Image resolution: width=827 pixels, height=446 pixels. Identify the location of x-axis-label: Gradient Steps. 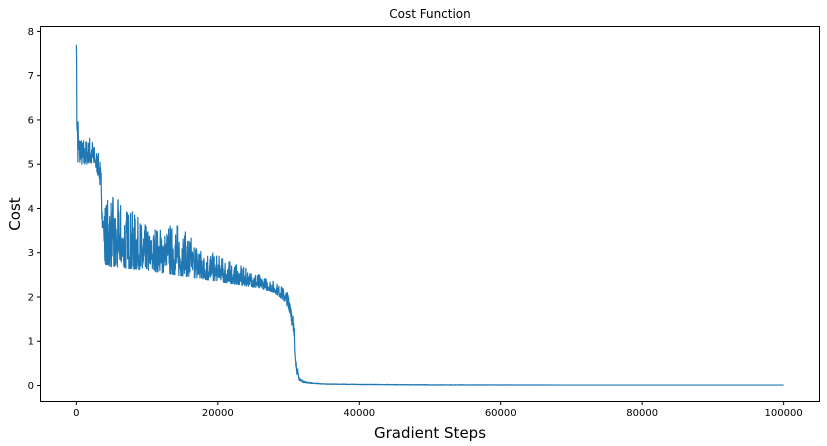
(430, 433).